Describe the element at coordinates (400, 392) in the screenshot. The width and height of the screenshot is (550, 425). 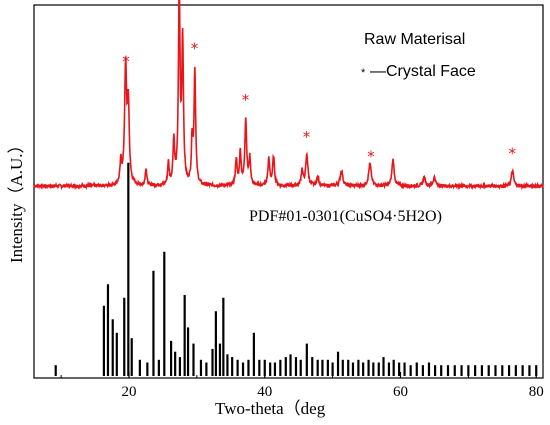
I see `x-tick-label-2: 60` at that location.